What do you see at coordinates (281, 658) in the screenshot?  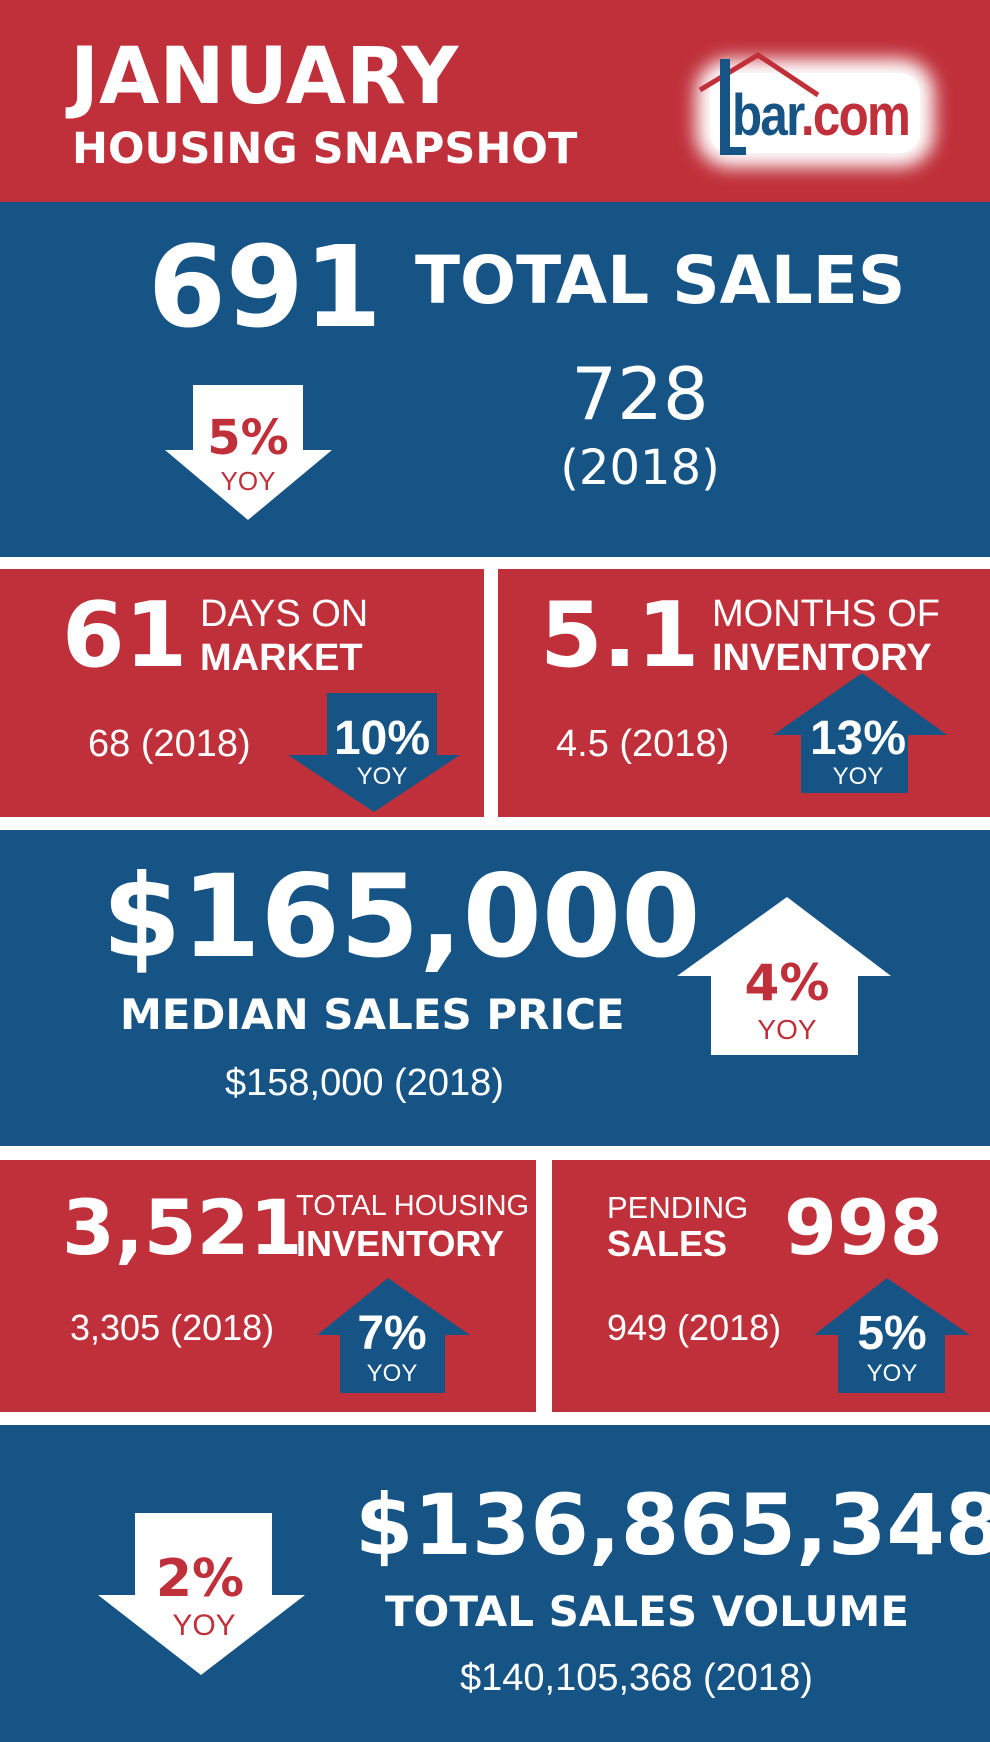 I see `days-on-market-label-2: MARKET` at bounding box center [281, 658].